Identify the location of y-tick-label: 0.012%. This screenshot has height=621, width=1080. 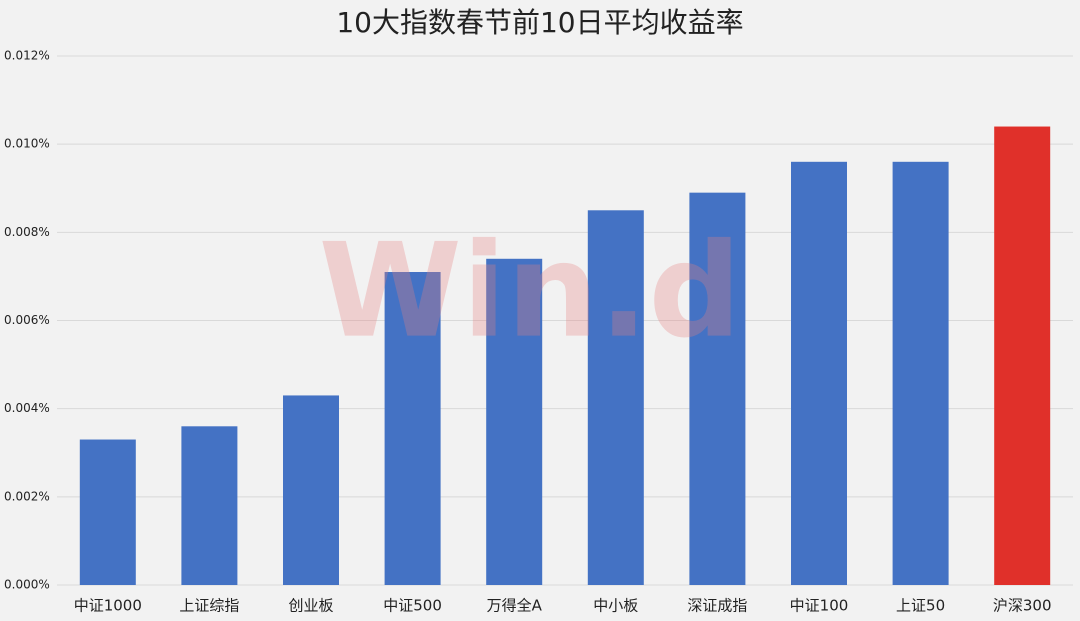
(27, 56).